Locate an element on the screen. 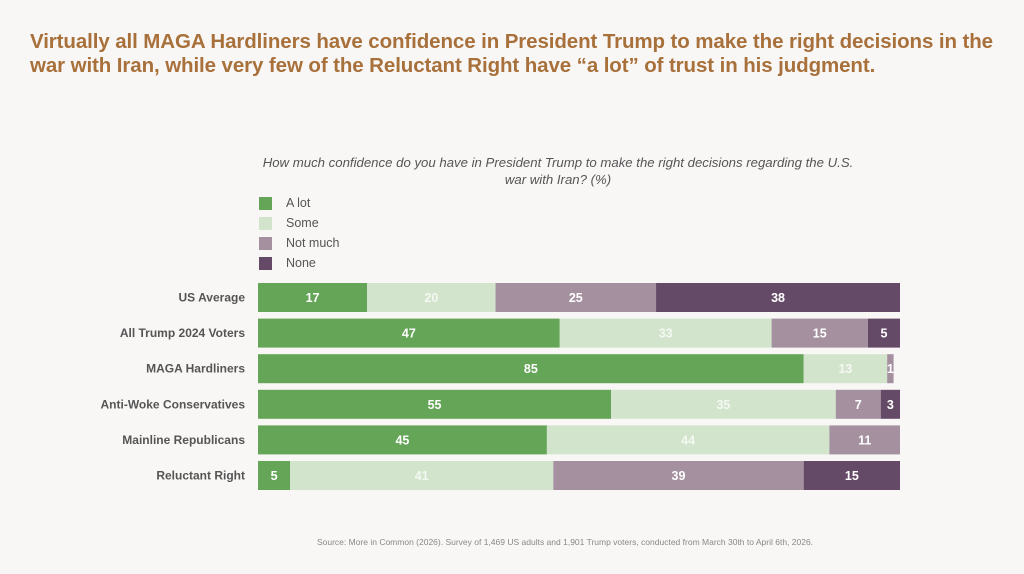 This screenshot has height=574, width=1024. category-label-all-trump-2024-voters: All Trump 2024 Voters is located at coordinates (182, 333).